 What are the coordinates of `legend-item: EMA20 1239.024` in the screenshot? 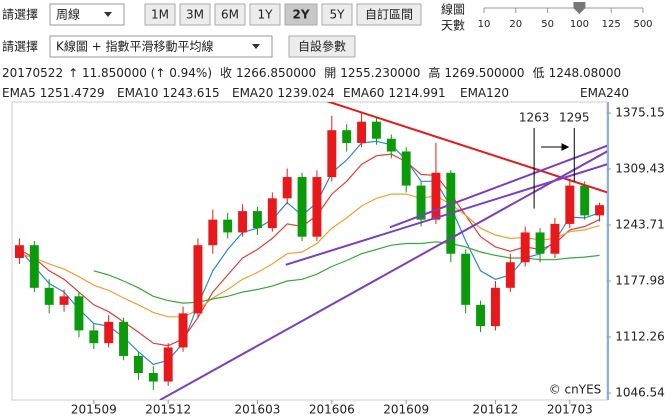 It's located at (283, 93).